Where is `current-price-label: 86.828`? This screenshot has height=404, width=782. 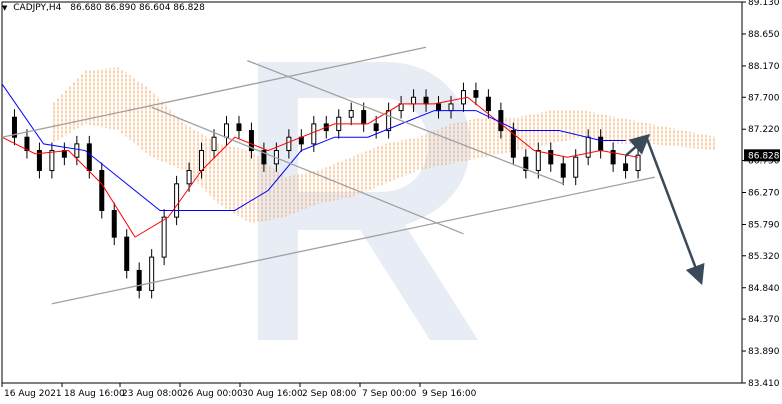 current-price-label: 86.828 is located at coordinates (764, 156).